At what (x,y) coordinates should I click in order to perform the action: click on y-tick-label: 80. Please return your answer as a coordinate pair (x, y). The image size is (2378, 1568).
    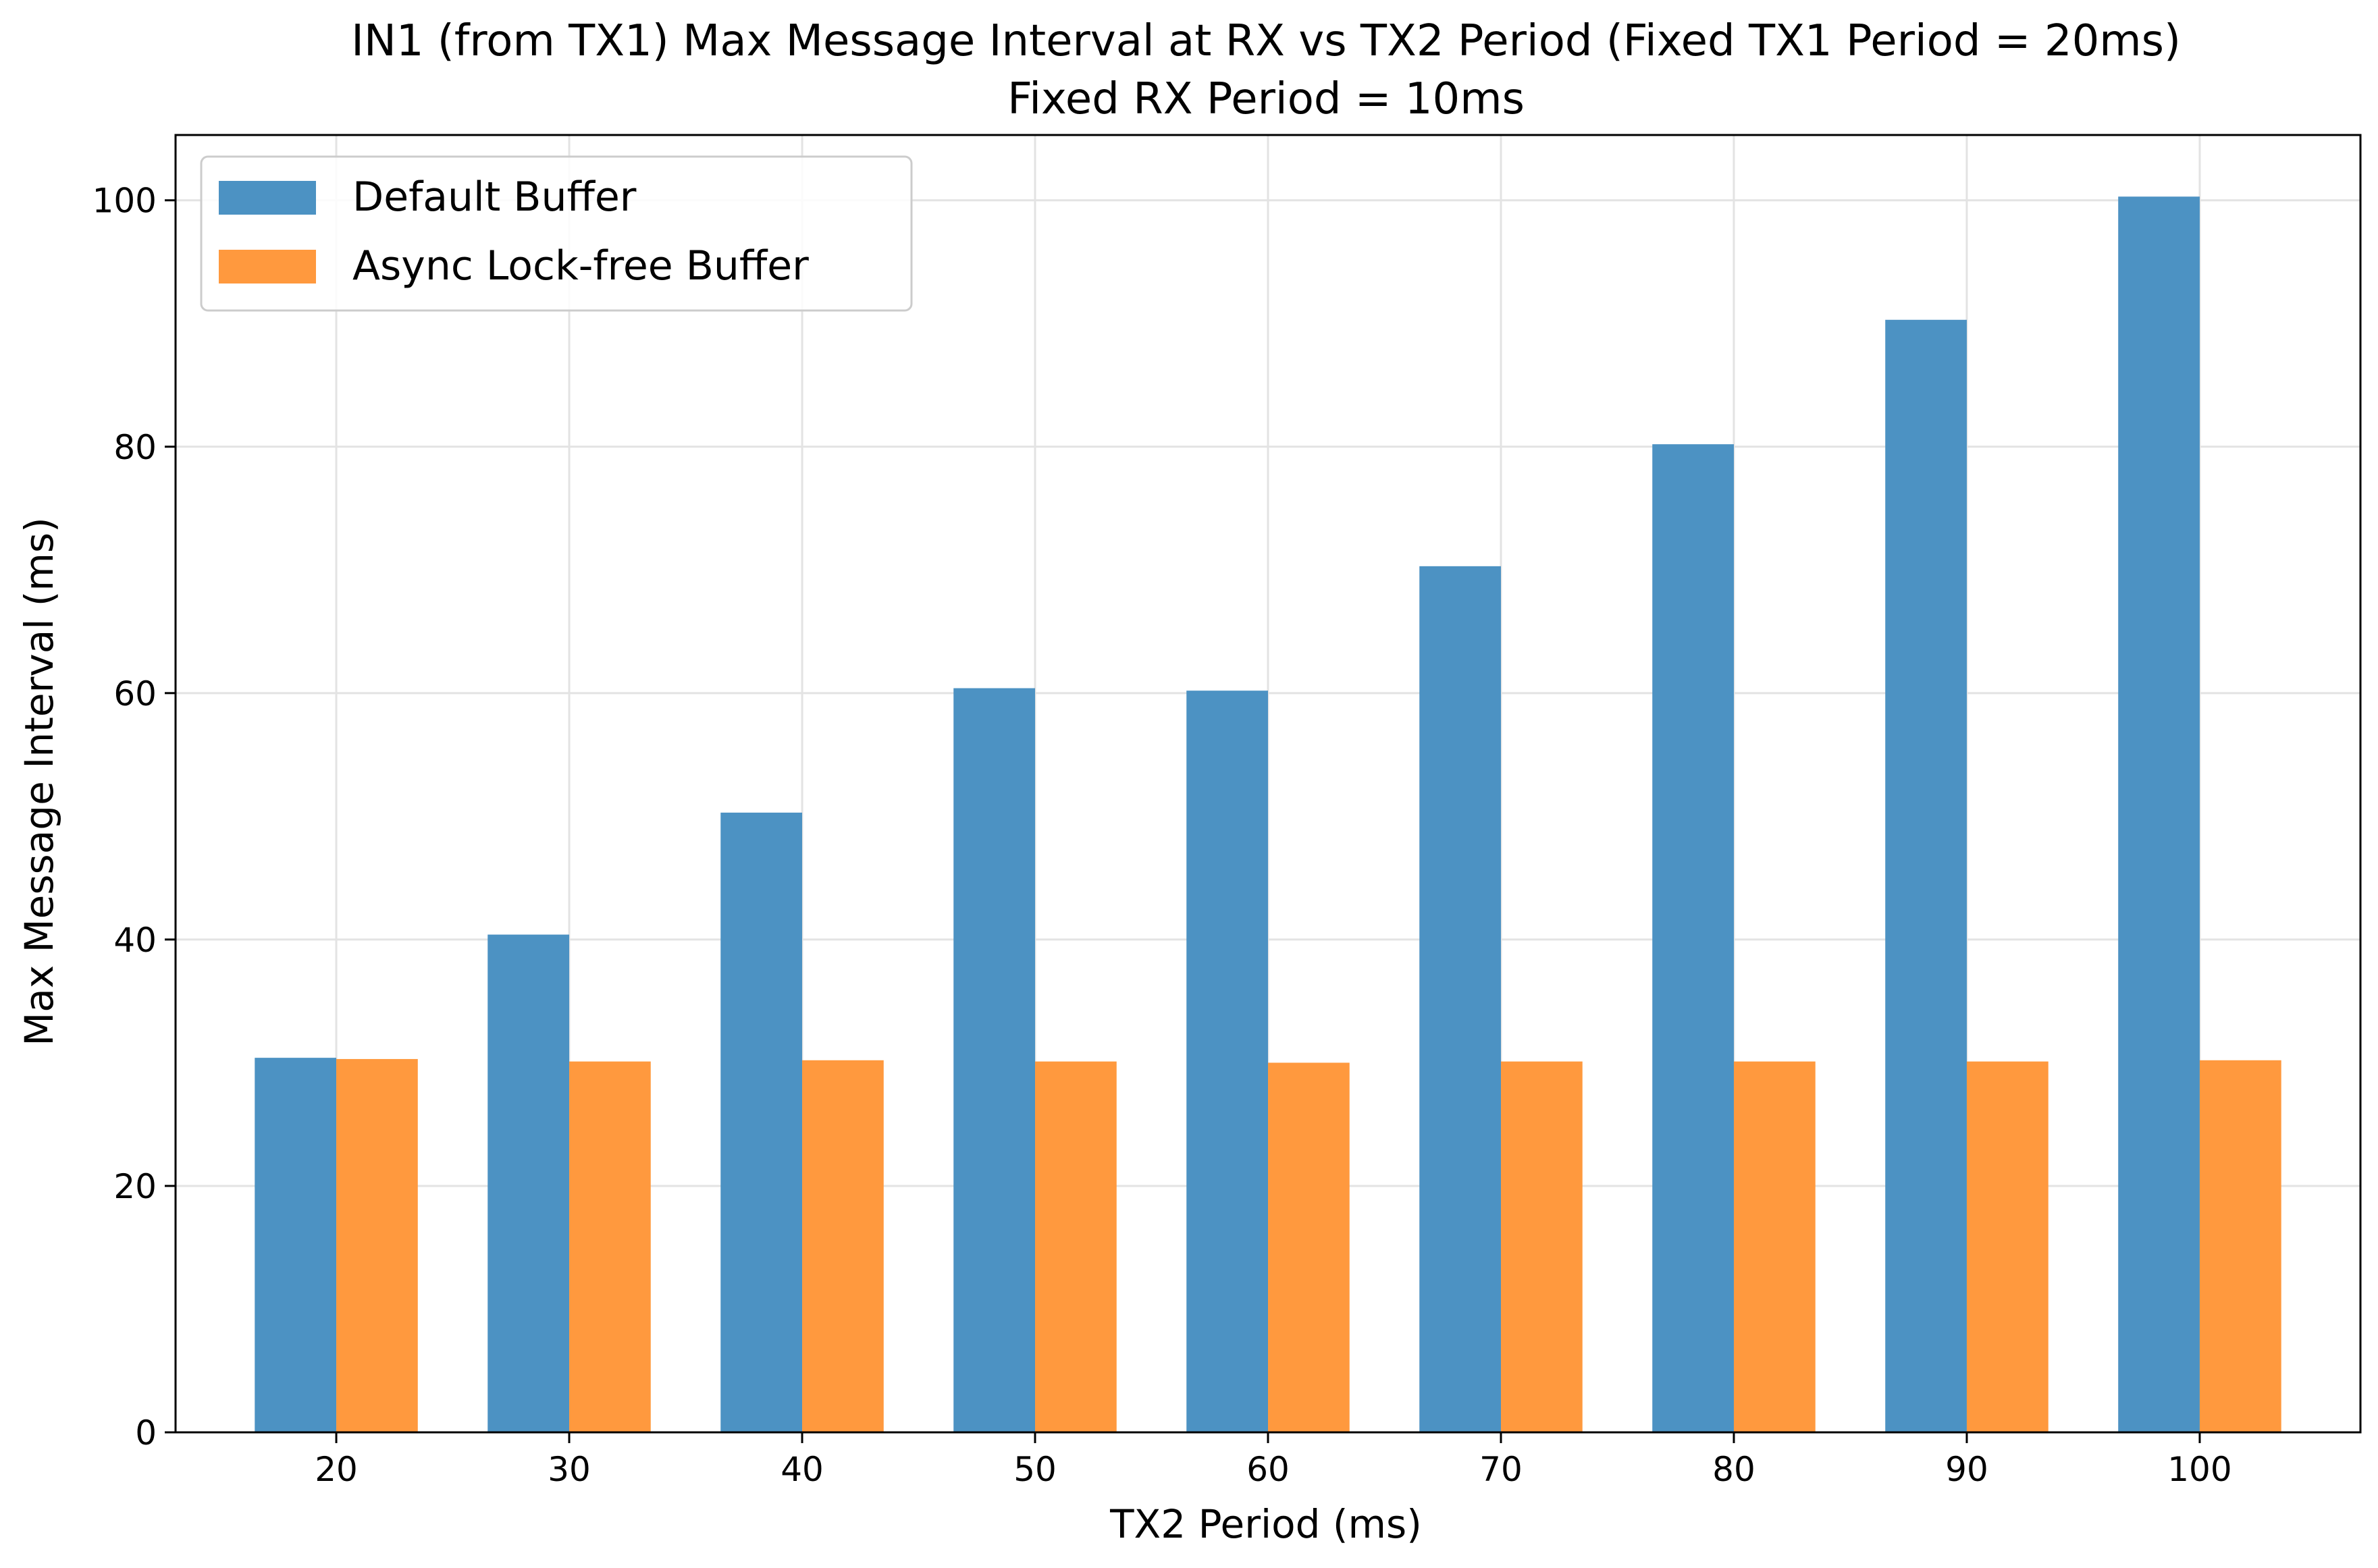
    Looking at the image, I should click on (135, 447).